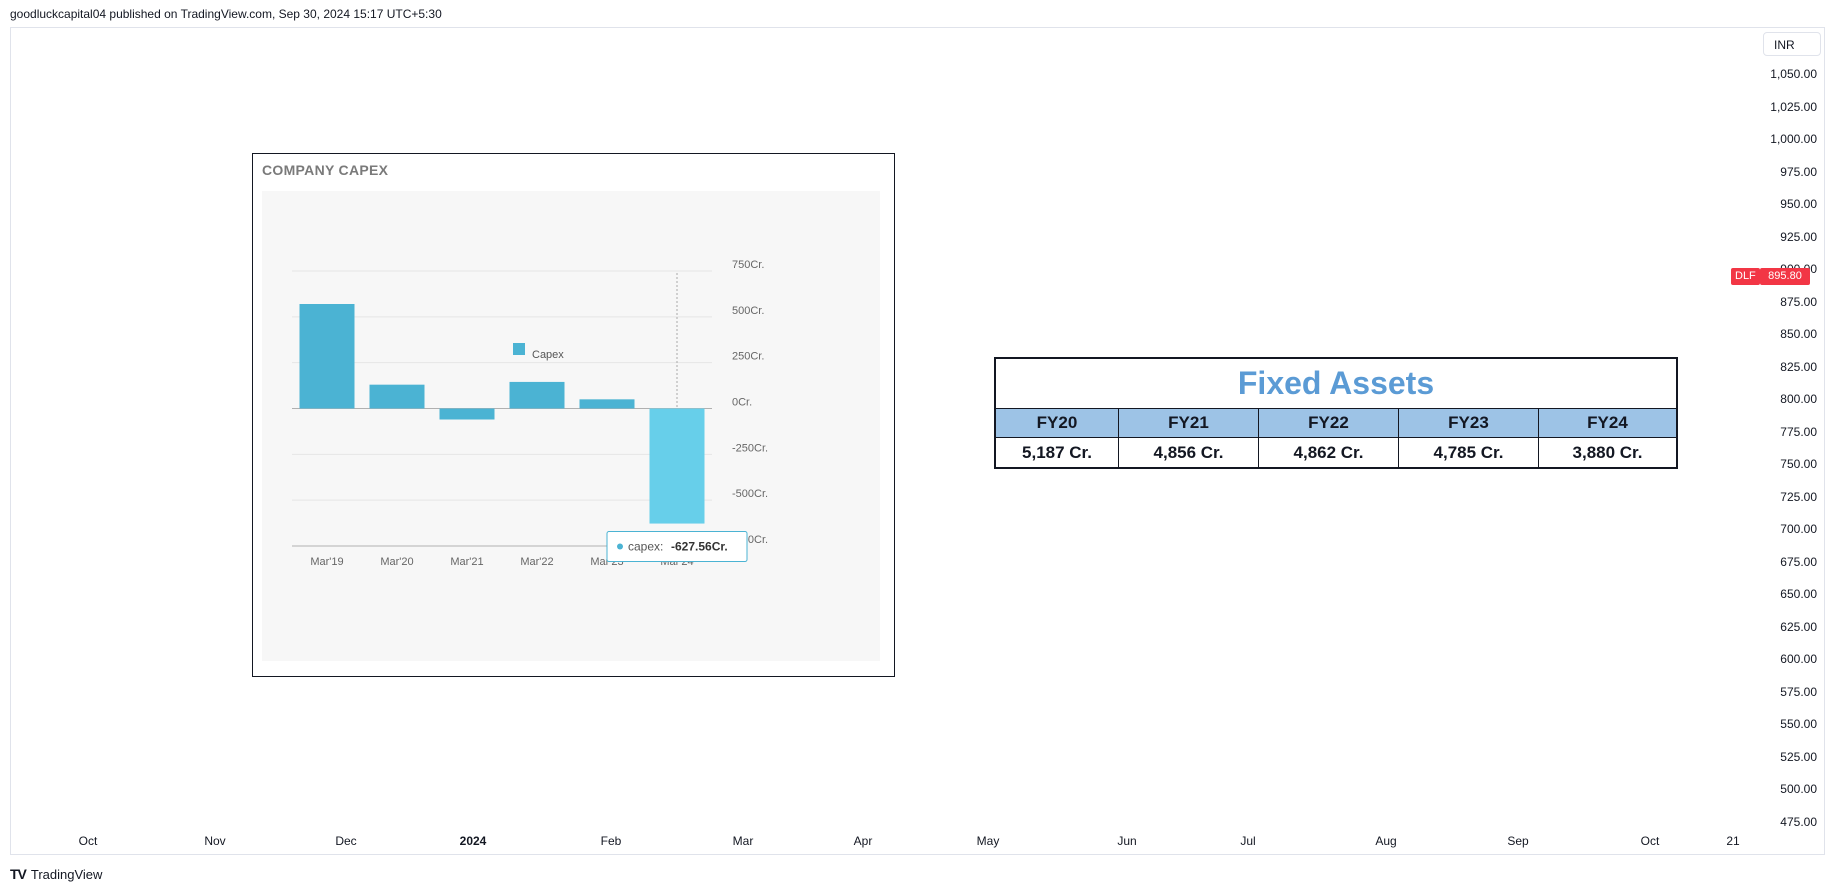 This screenshot has width=1835, height=891. What do you see at coordinates (1798, 236) in the screenshot?
I see `price-tick-label: 925.00` at bounding box center [1798, 236].